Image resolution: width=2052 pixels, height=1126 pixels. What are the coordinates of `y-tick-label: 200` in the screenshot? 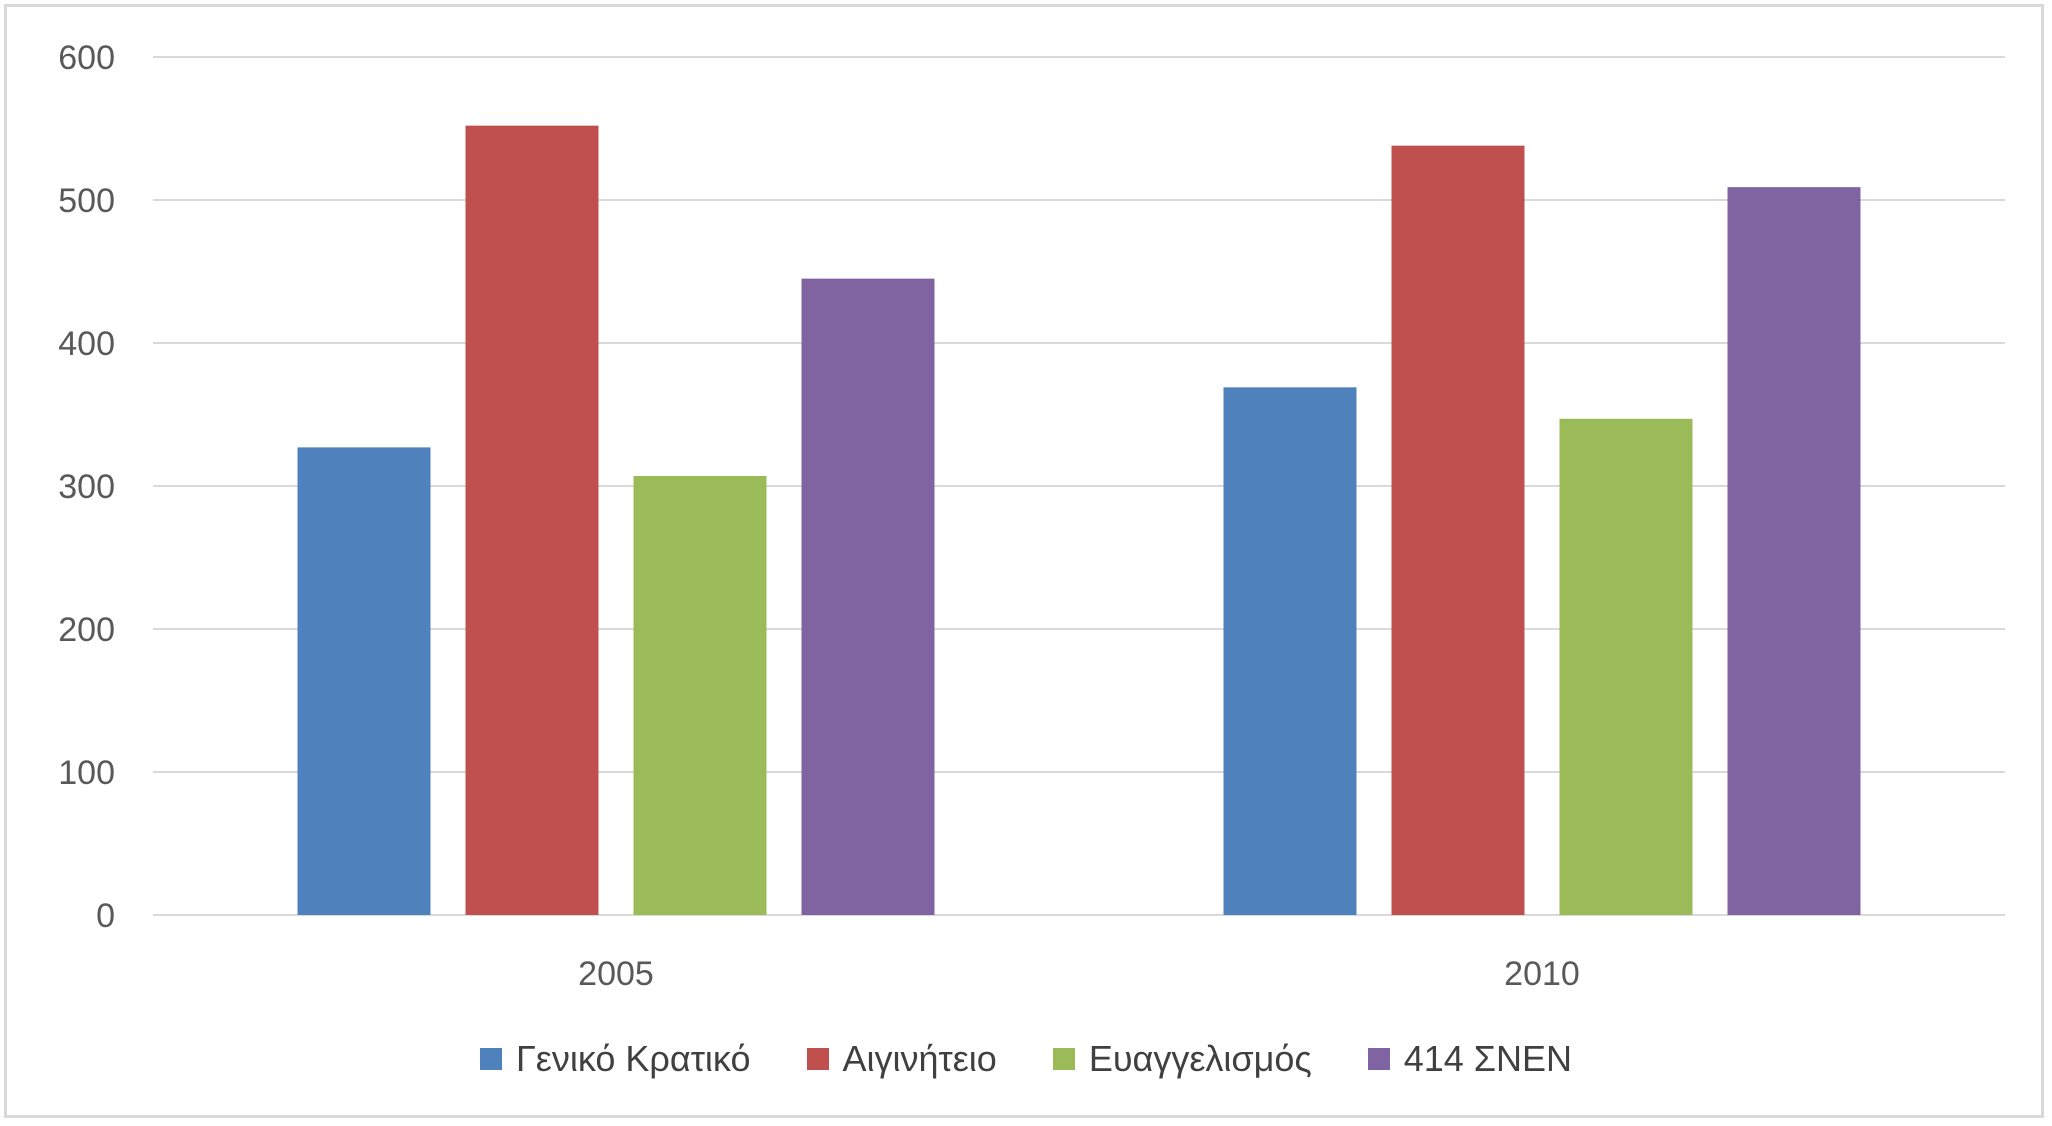 It's located at (86, 630).